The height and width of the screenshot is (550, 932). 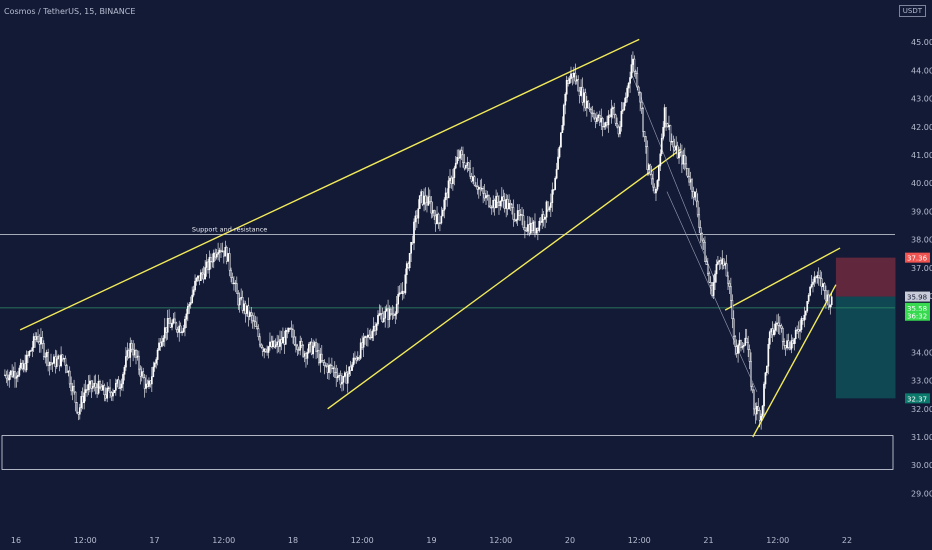 I want to click on y-tick-label: 40.00, so click(x=921, y=183).